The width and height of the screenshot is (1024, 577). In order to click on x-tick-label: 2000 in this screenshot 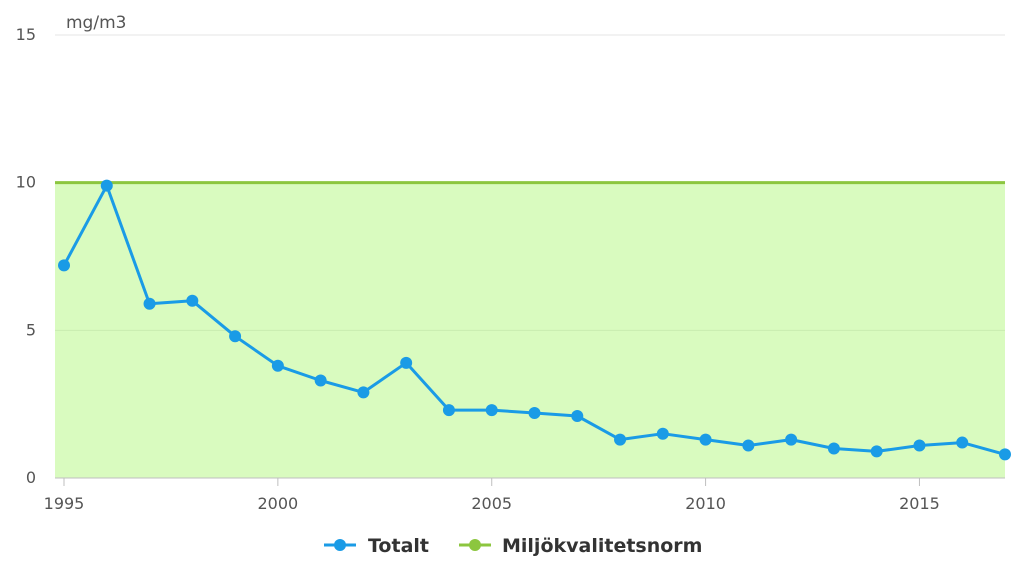, I will do `click(278, 503)`.